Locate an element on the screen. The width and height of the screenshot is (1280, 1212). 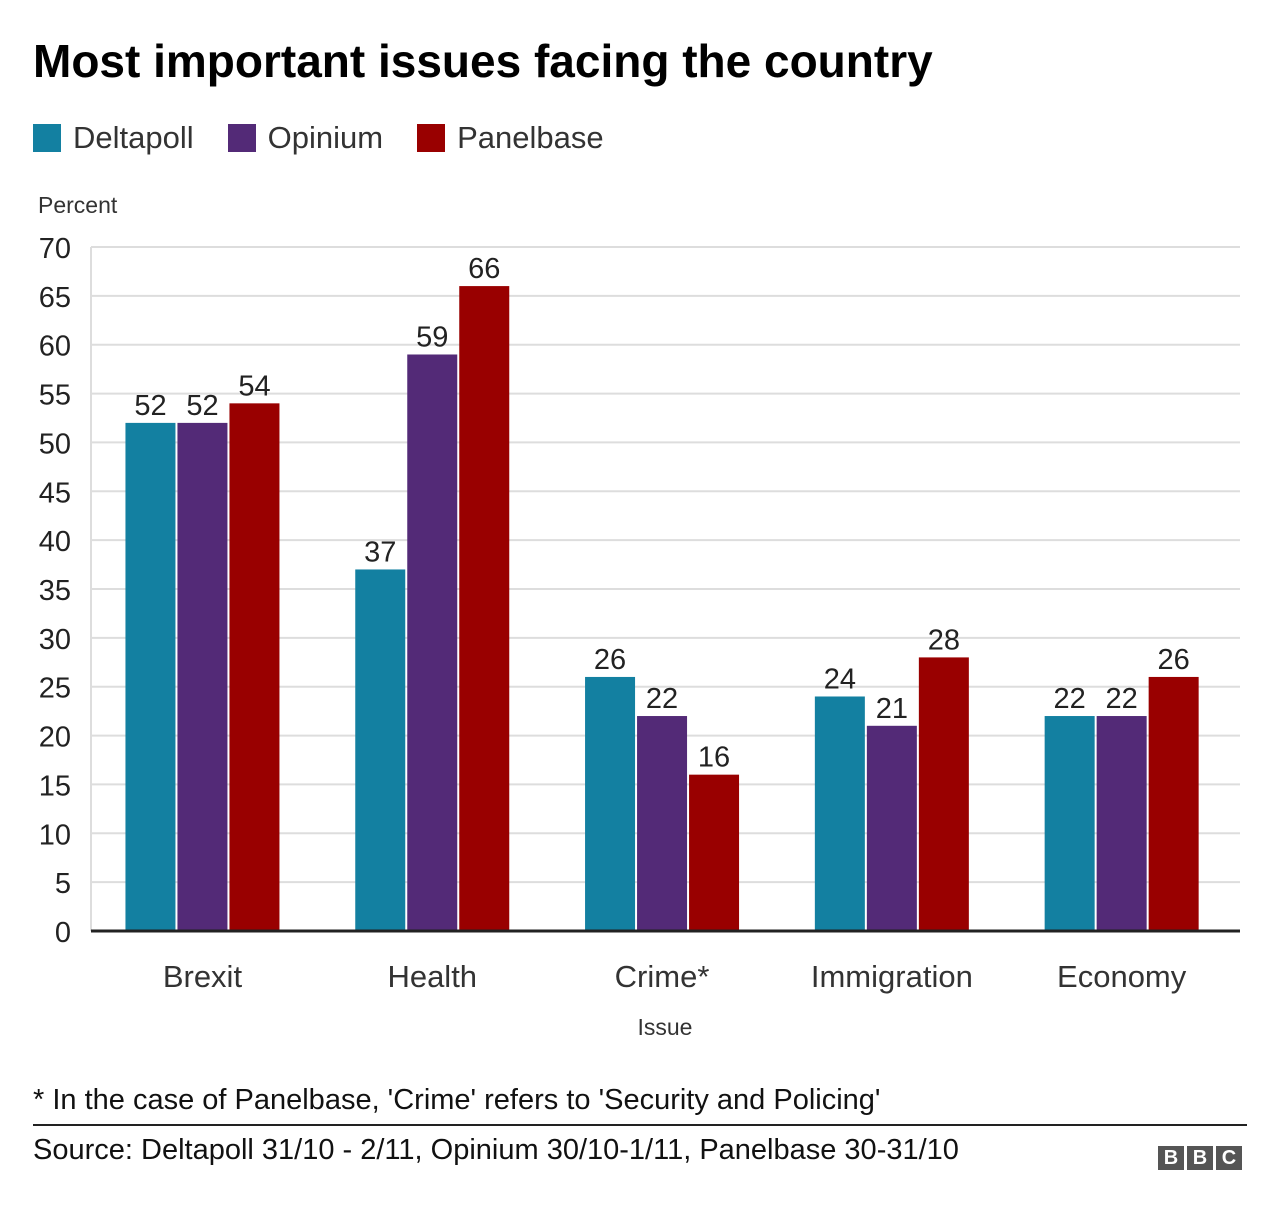
x-tick-label: Health is located at coordinates (432, 976).